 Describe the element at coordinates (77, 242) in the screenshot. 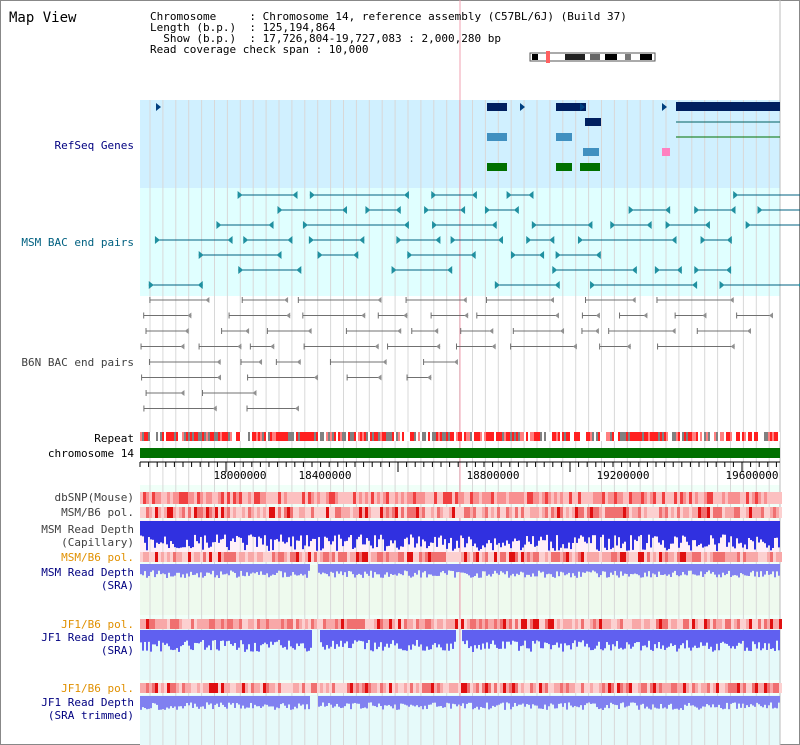

I see `track-label-msm-bac: MSM BAC end pairs` at that location.